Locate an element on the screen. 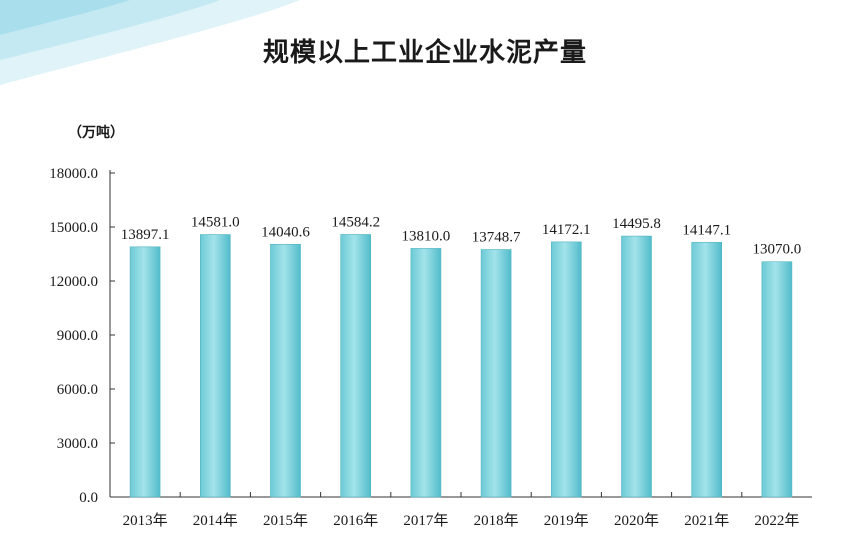 The width and height of the screenshot is (850, 559). value-label-3: 14040.6 is located at coordinates (285, 232).